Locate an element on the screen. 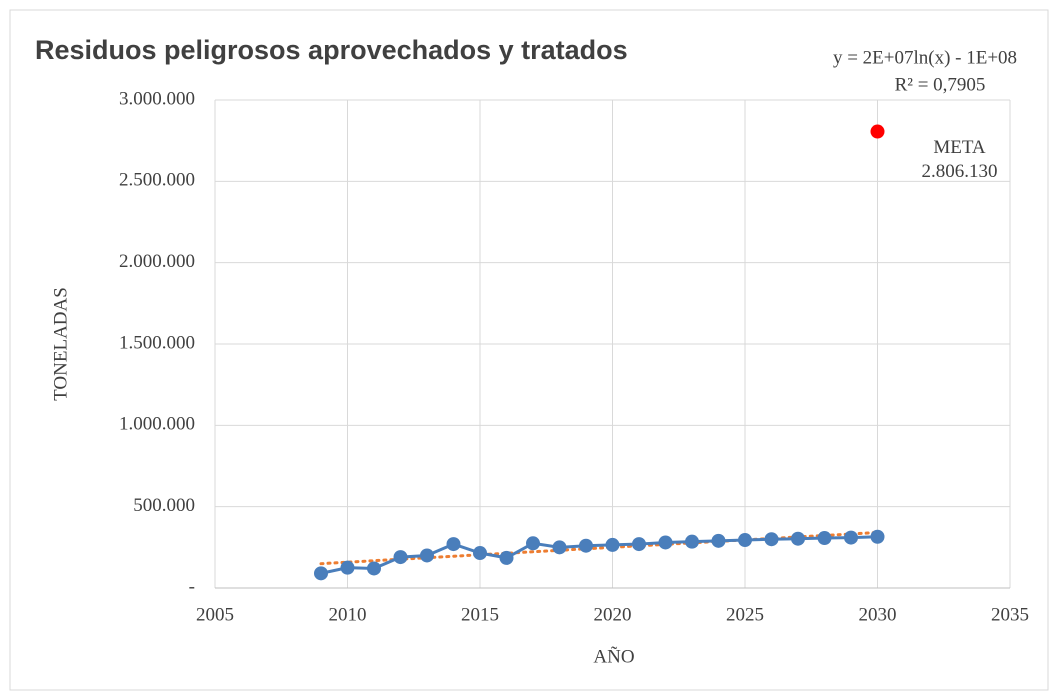  y-tick-label: 2.000.000 is located at coordinates (157, 261).